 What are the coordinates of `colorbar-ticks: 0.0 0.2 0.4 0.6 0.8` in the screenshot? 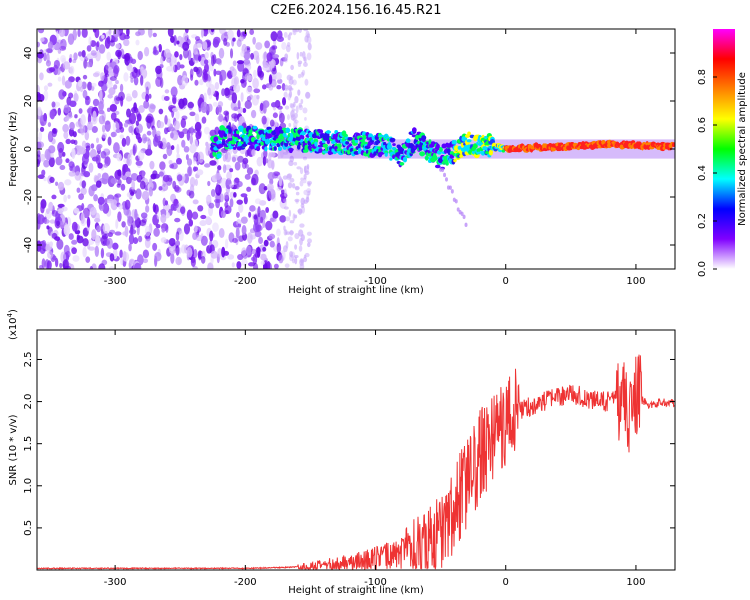 It's located at (707, 173).